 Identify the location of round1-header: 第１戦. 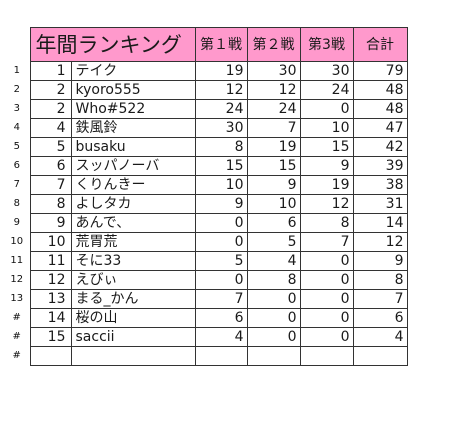
(221, 44).